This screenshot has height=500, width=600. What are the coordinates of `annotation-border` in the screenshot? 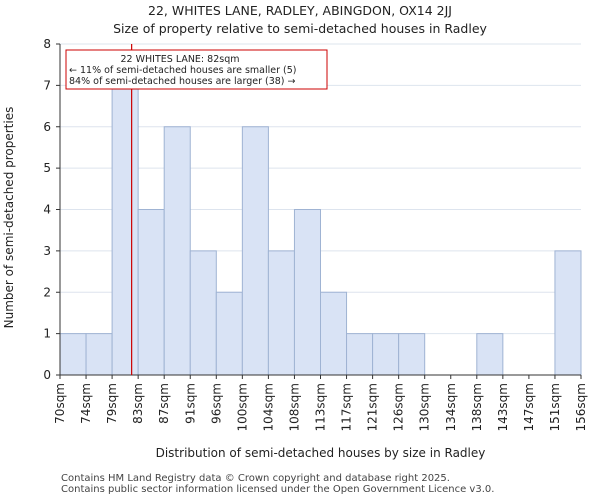 It's located at (196, 69).